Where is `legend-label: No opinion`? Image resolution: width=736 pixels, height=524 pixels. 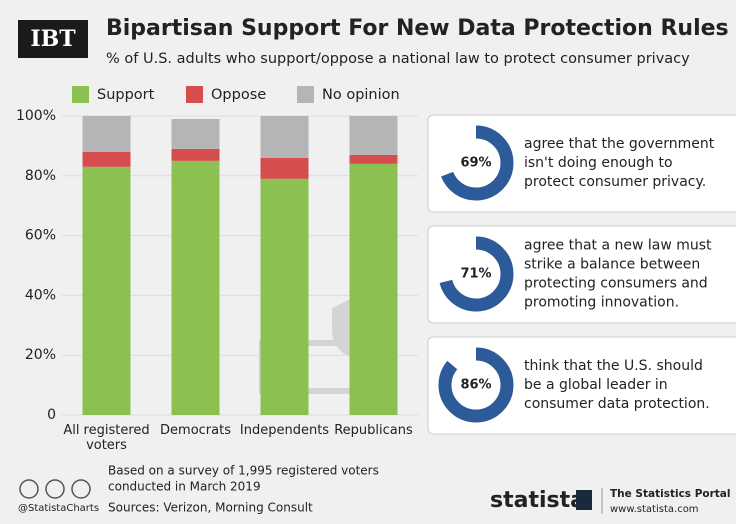 legend-label: No opinion is located at coordinates (361, 95).